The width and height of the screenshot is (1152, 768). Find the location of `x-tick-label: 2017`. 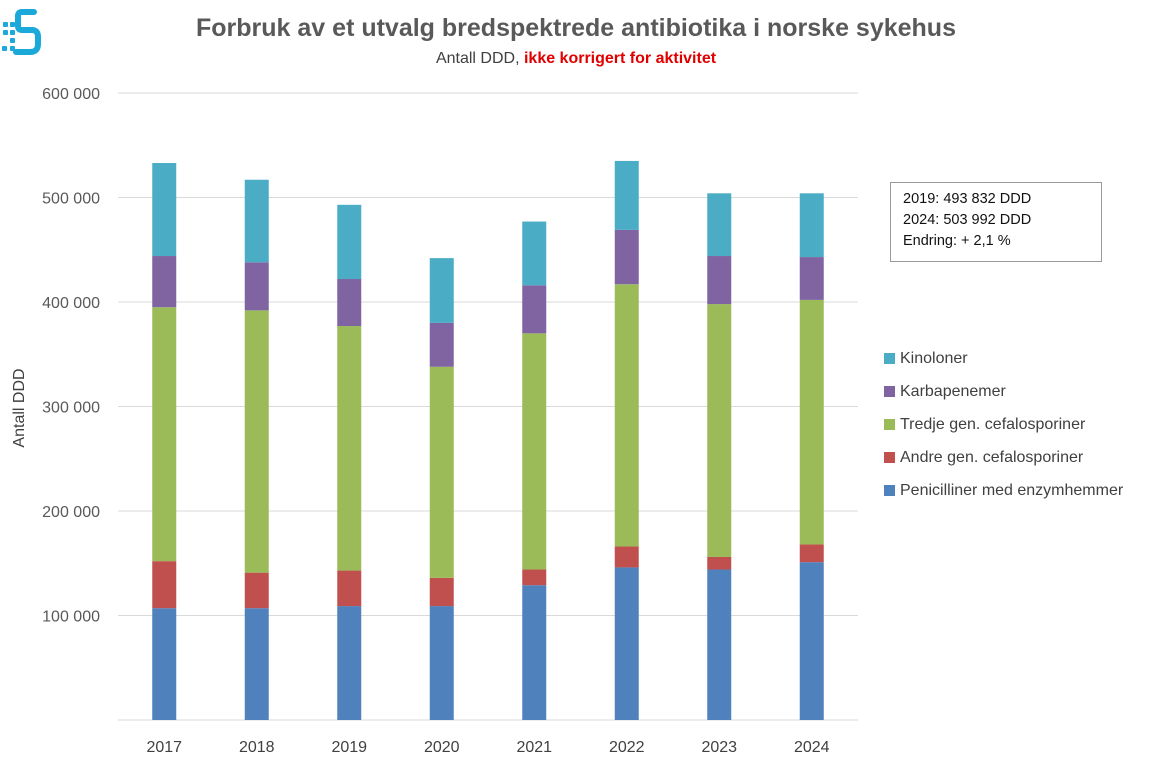

x-tick-label: 2017 is located at coordinates (164, 747).